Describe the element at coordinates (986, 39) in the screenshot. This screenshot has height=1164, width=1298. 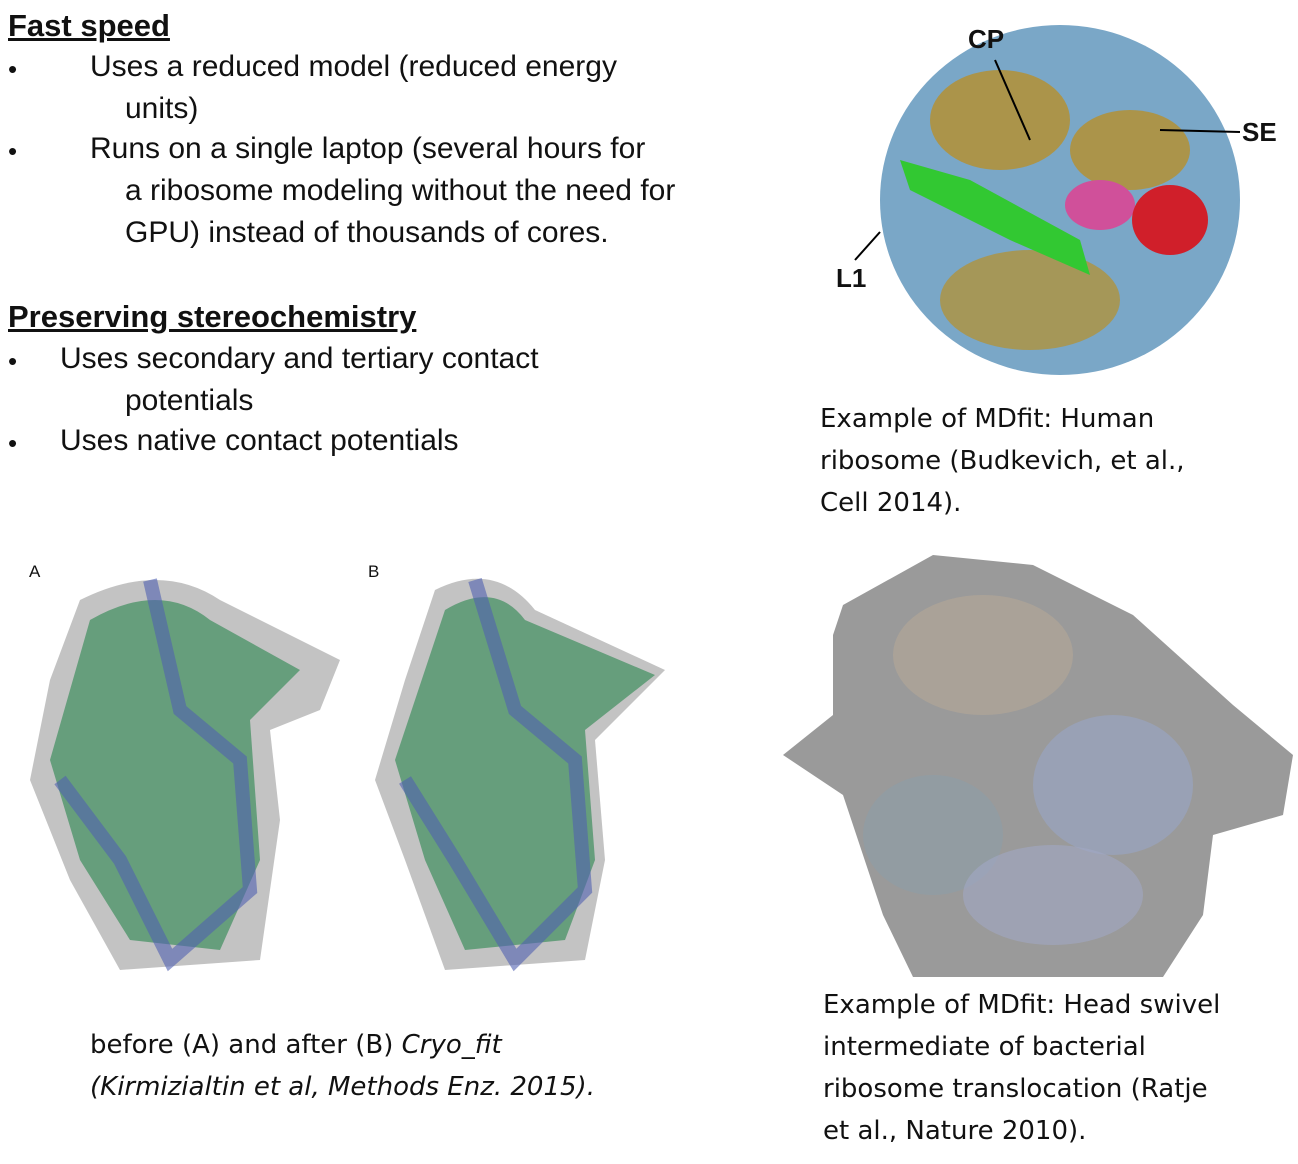
I see `label-cp: CP` at that location.